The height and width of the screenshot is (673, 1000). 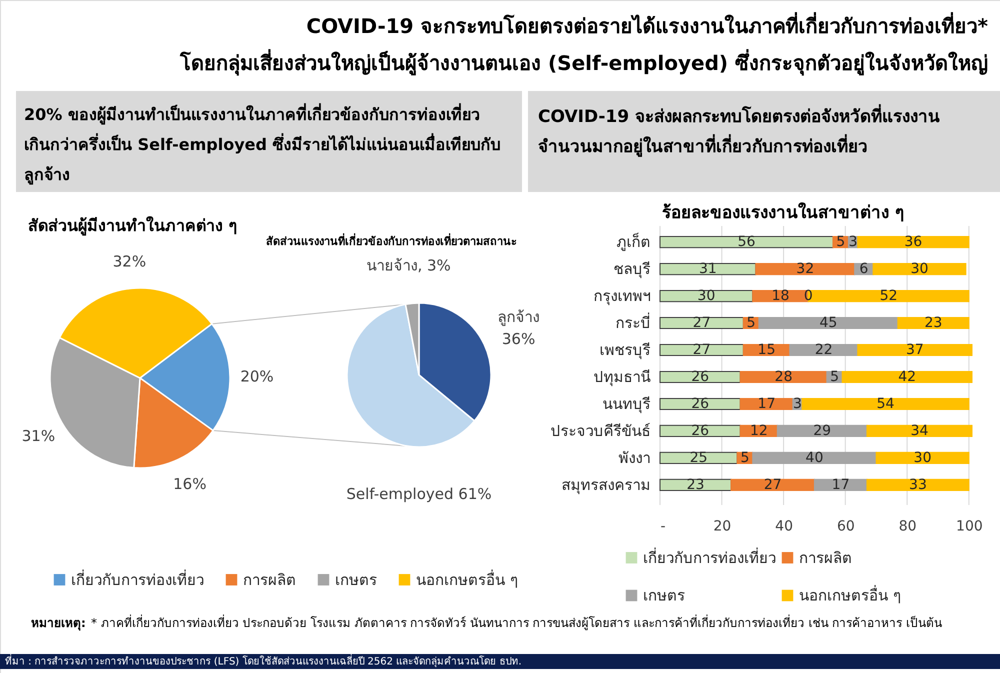 What do you see at coordinates (767, 350) in the screenshot?
I see `data-label: 15` at bounding box center [767, 350].